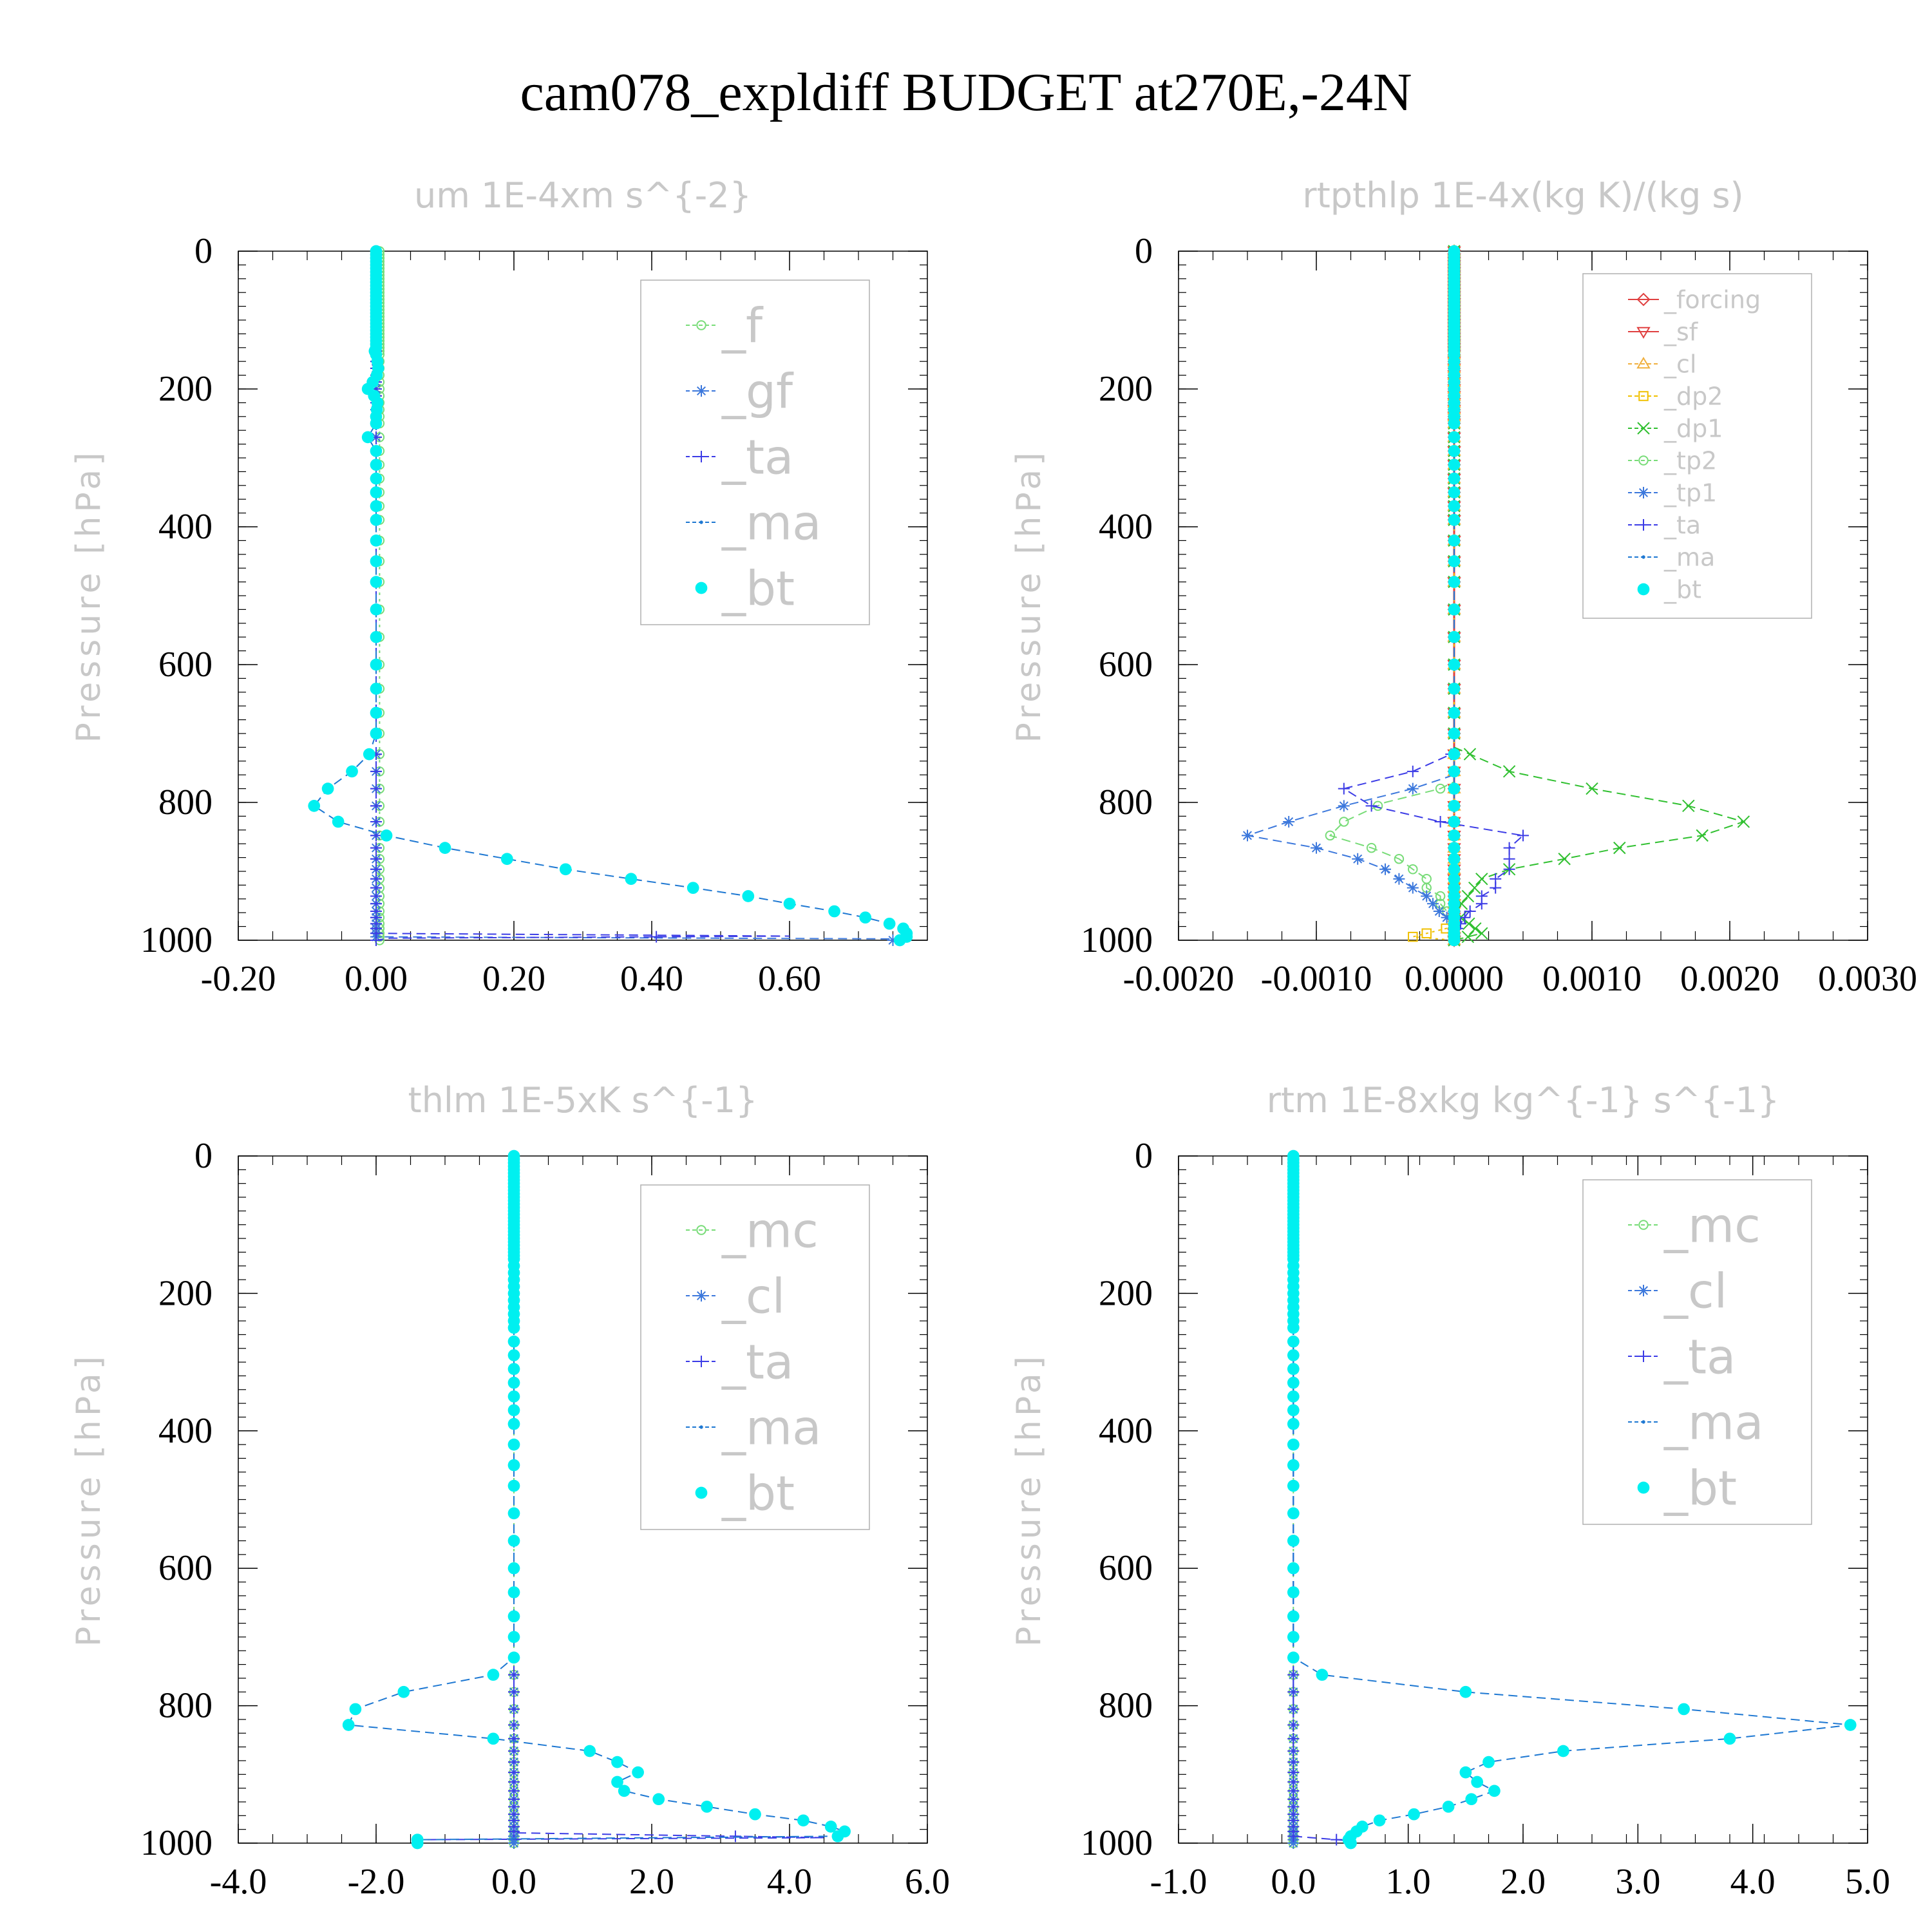  What do you see at coordinates (1753, 1882) in the screenshot?
I see `x-tick-label: 4.0` at bounding box center [1753, 1882].